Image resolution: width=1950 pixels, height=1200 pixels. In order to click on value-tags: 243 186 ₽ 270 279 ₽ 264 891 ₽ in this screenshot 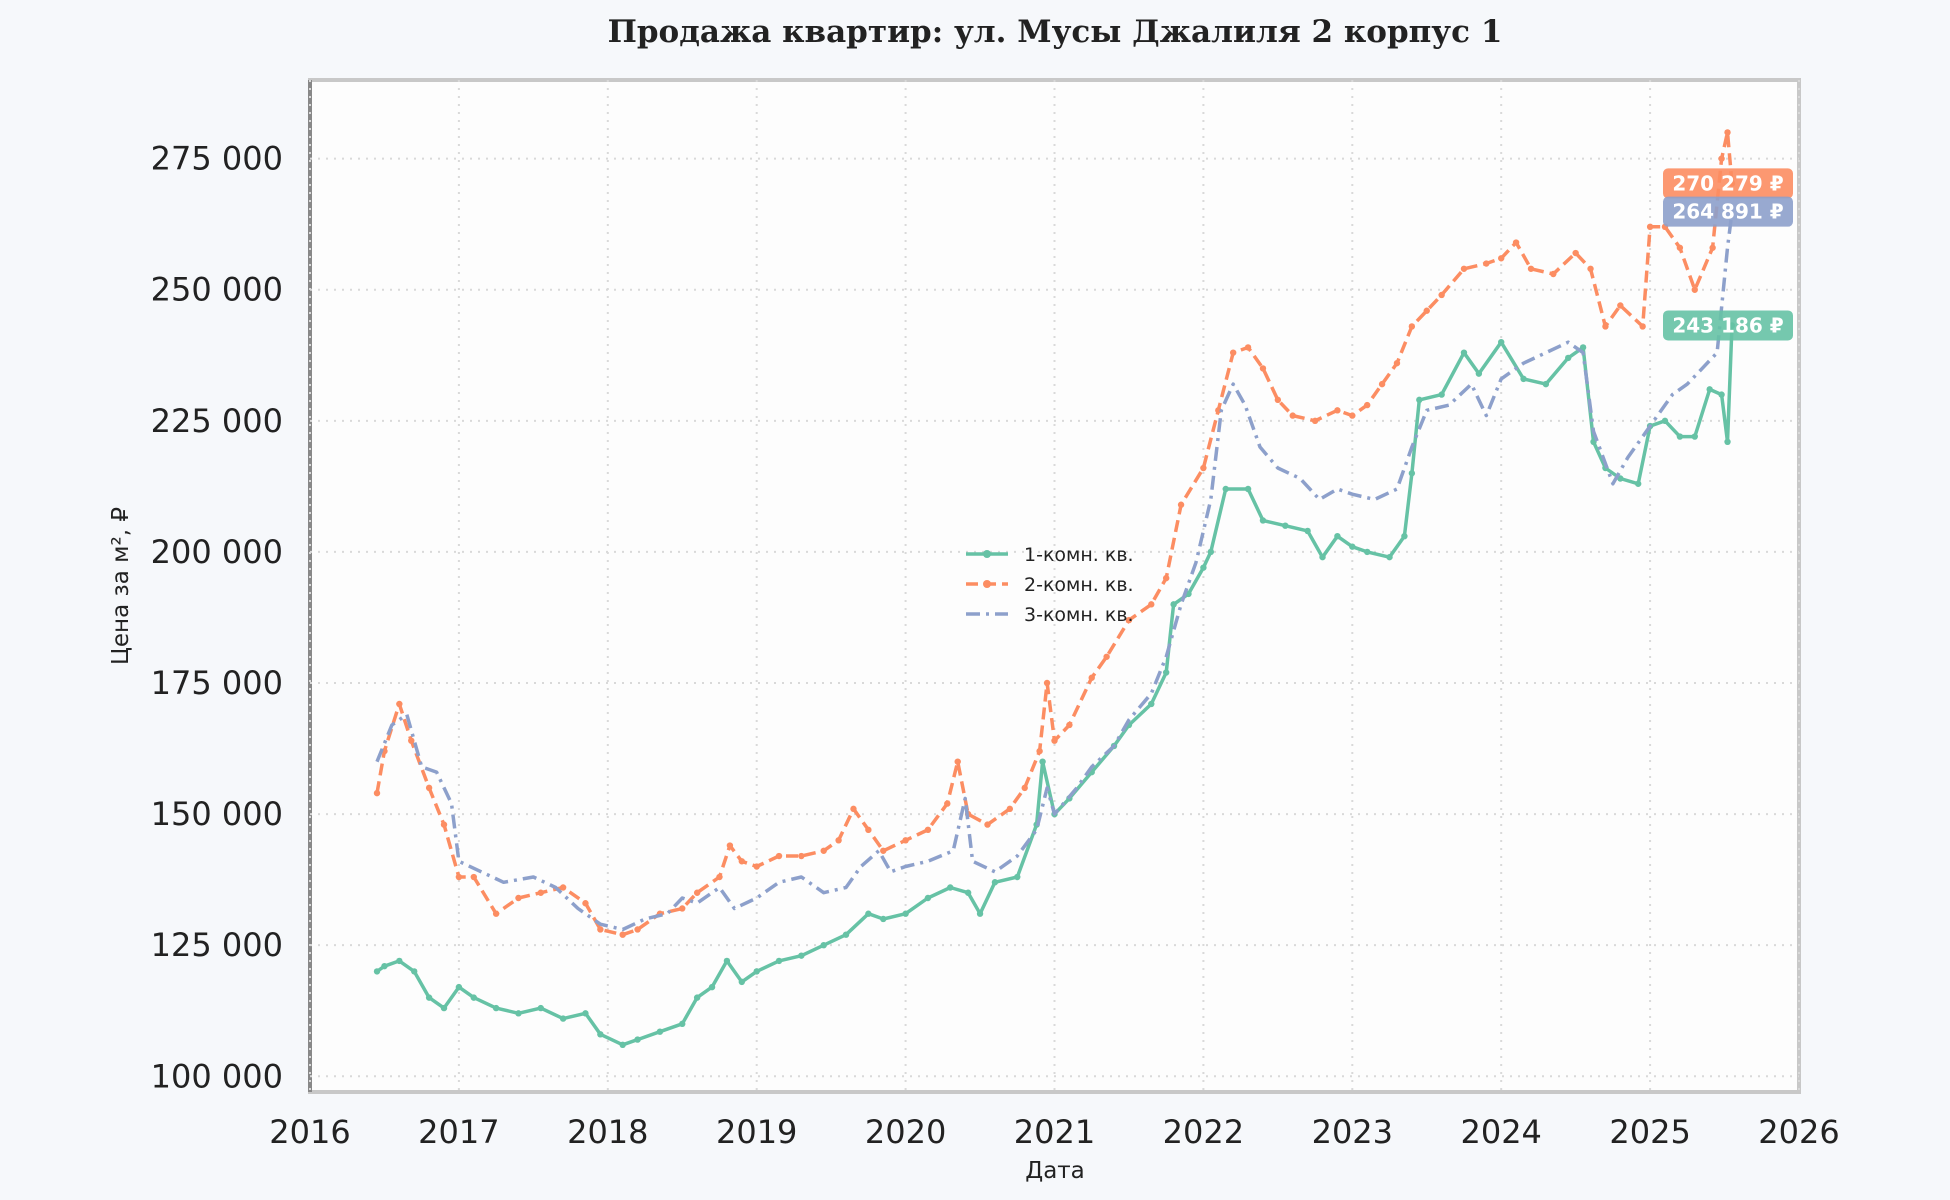, I will do `click(1728, 254)`.